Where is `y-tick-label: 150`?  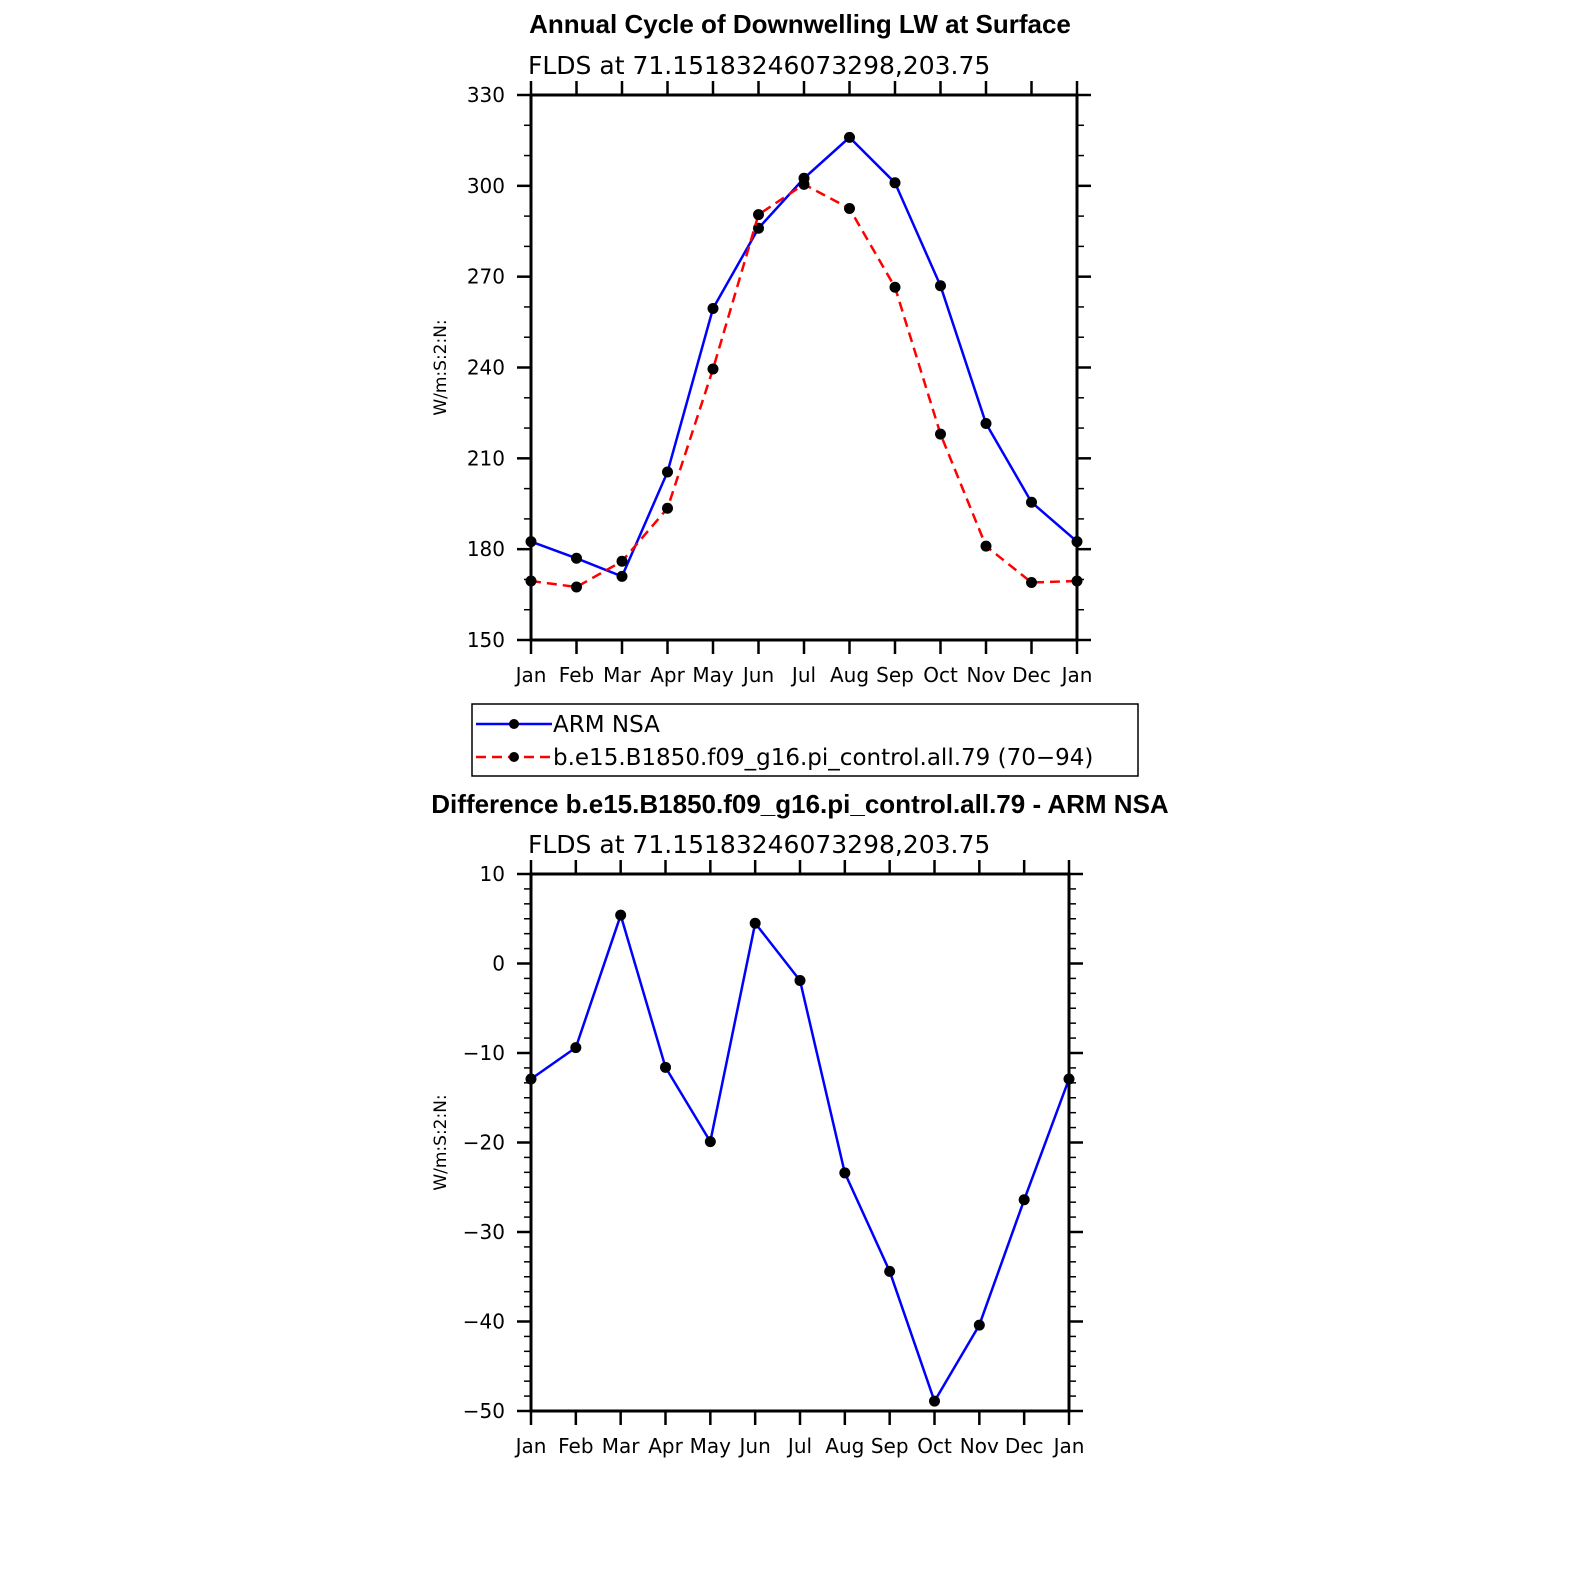 y-tick-label: 150 is located at coordinates (486, 640).